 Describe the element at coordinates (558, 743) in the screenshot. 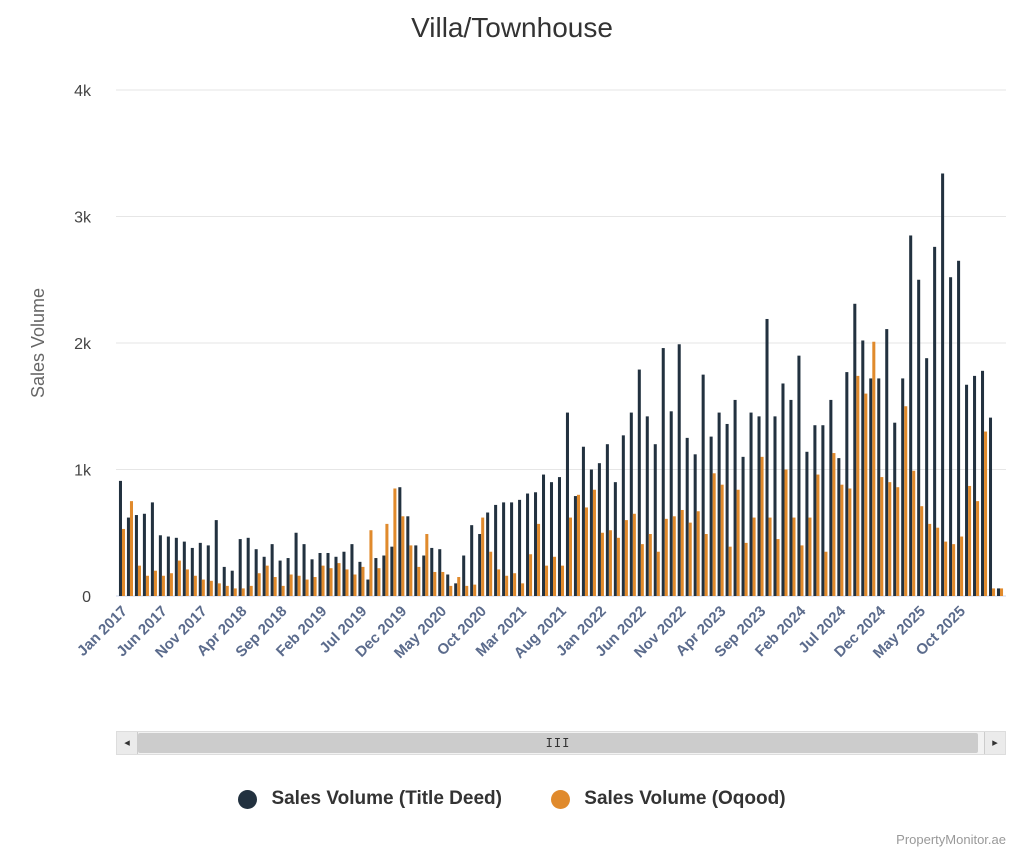

I see `scroll-thumb: III` at that location.